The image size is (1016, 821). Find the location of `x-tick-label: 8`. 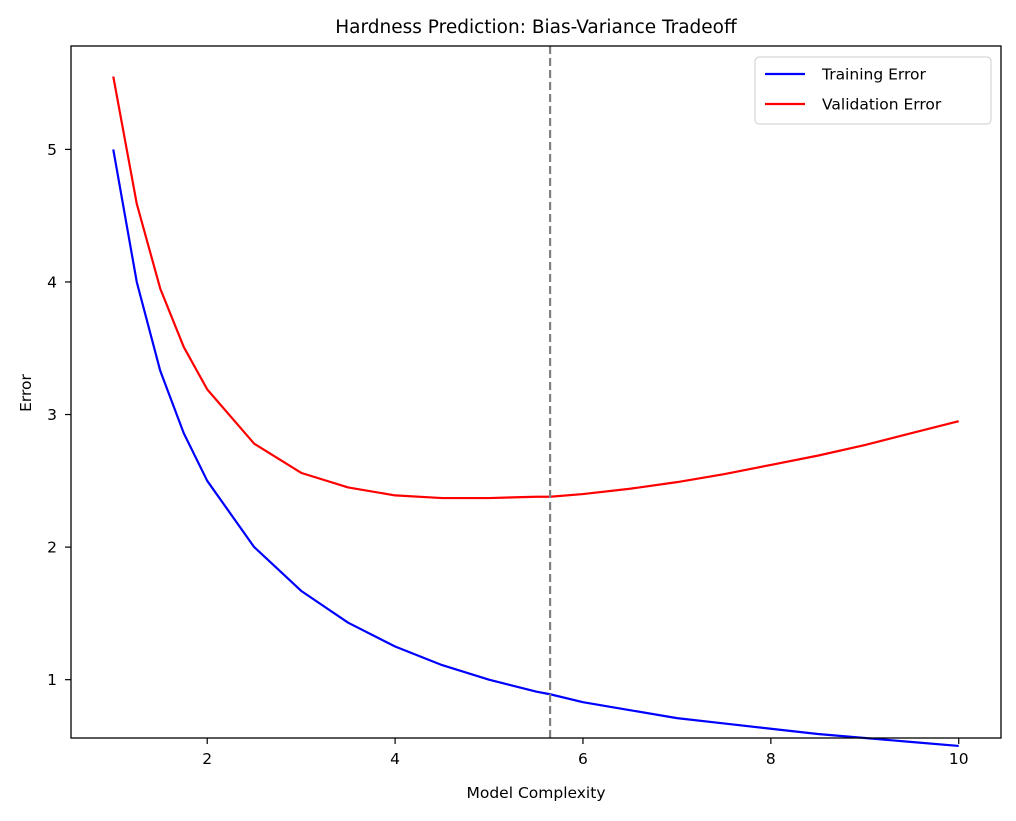

x-tick-label: 8 is located at coordinates (771, 759).